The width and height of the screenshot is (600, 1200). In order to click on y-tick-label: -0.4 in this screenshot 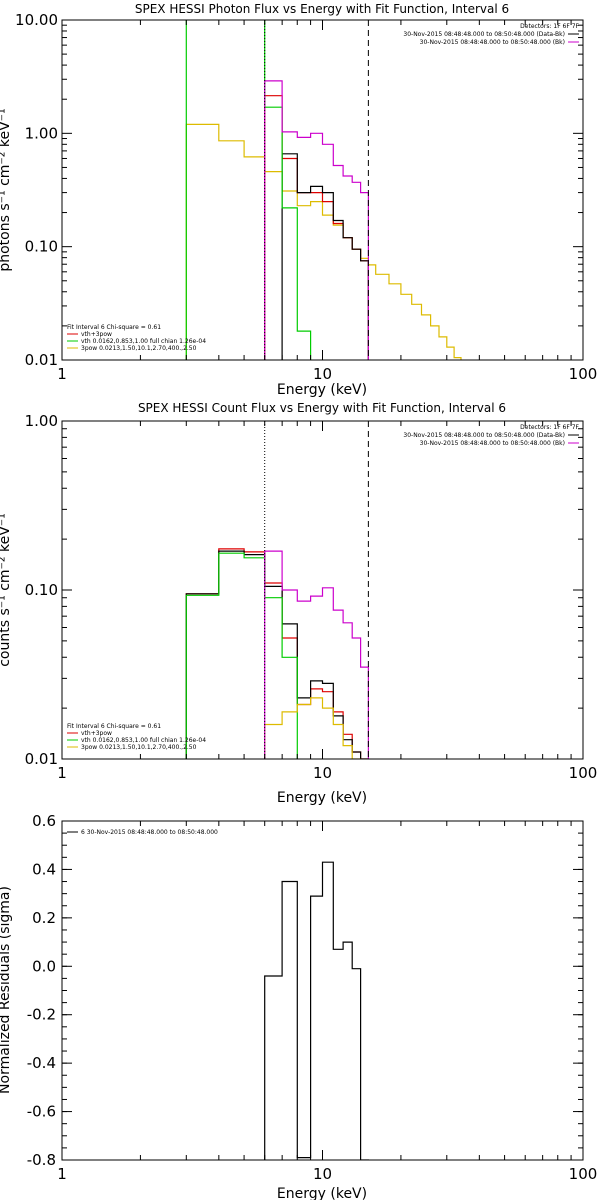, I will do `click(41, 1063)`.